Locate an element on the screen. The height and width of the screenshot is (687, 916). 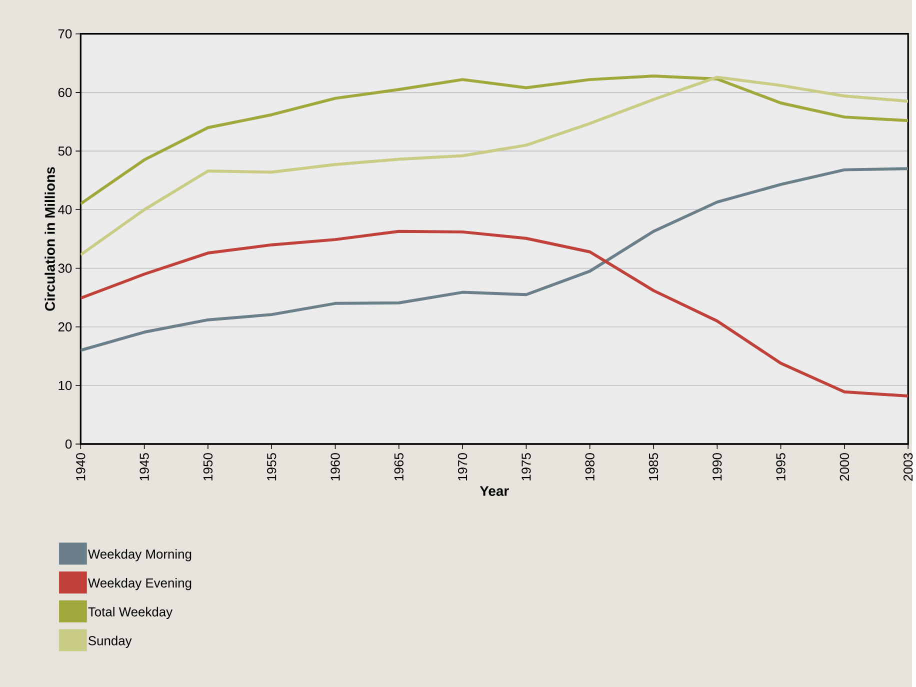
legend-label: Weekday Morning is located at coordinates (140, 555).